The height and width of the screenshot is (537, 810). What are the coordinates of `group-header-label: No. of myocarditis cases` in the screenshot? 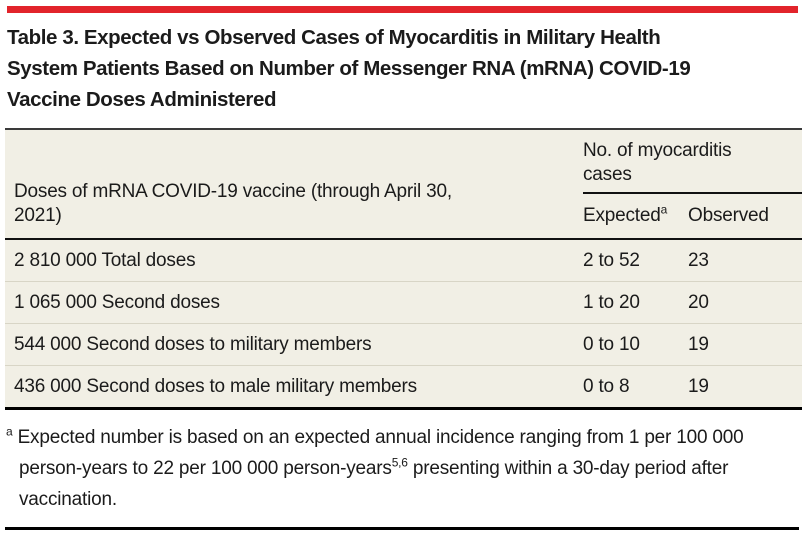 It's located at (692, 162).